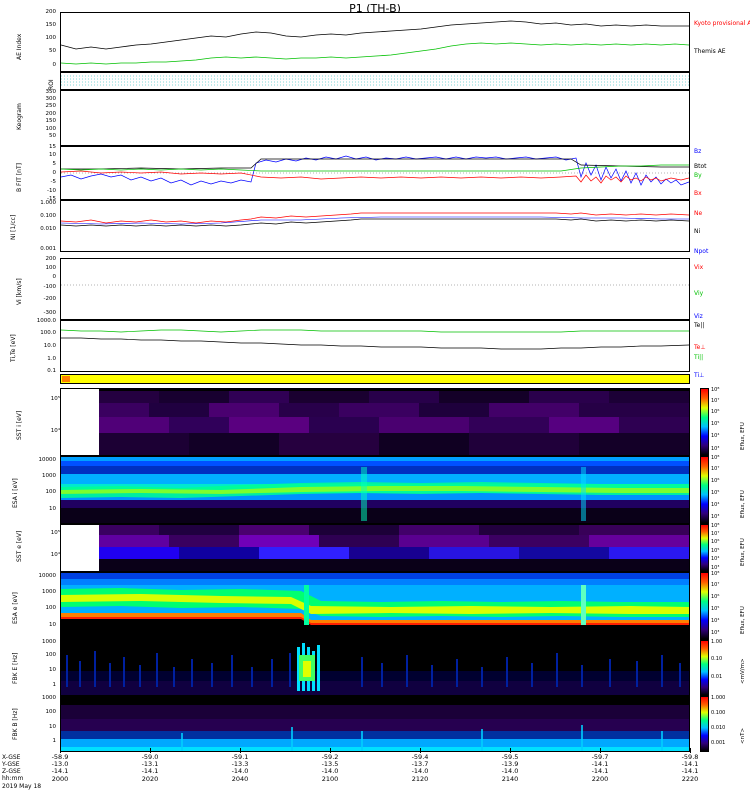  Describe the element at coordinates (51, 129) in the screenshot. I see `keo-ytick-100: 100` at that location.